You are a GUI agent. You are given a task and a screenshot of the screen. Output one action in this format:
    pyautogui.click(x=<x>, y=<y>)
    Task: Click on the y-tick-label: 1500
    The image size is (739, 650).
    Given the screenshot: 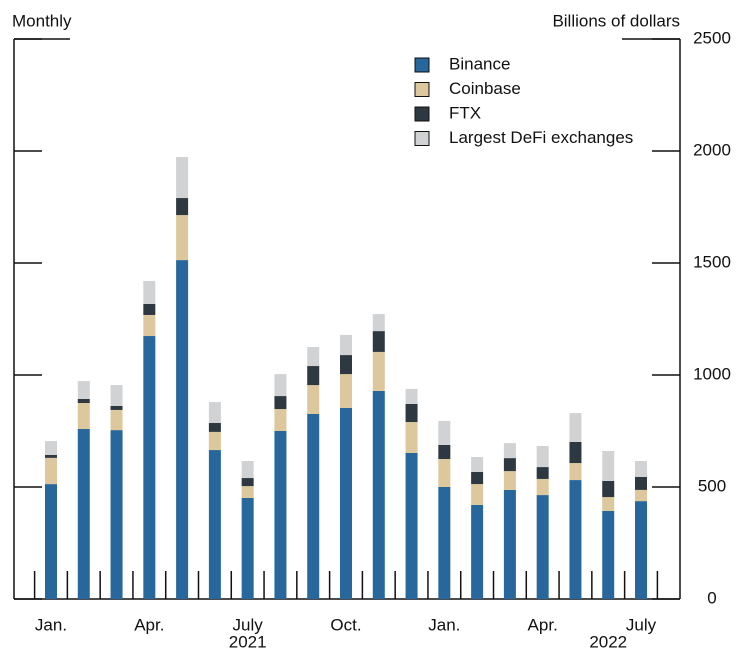 What is the action you would take?
    pyautogui.click(x=712, y=261)
    